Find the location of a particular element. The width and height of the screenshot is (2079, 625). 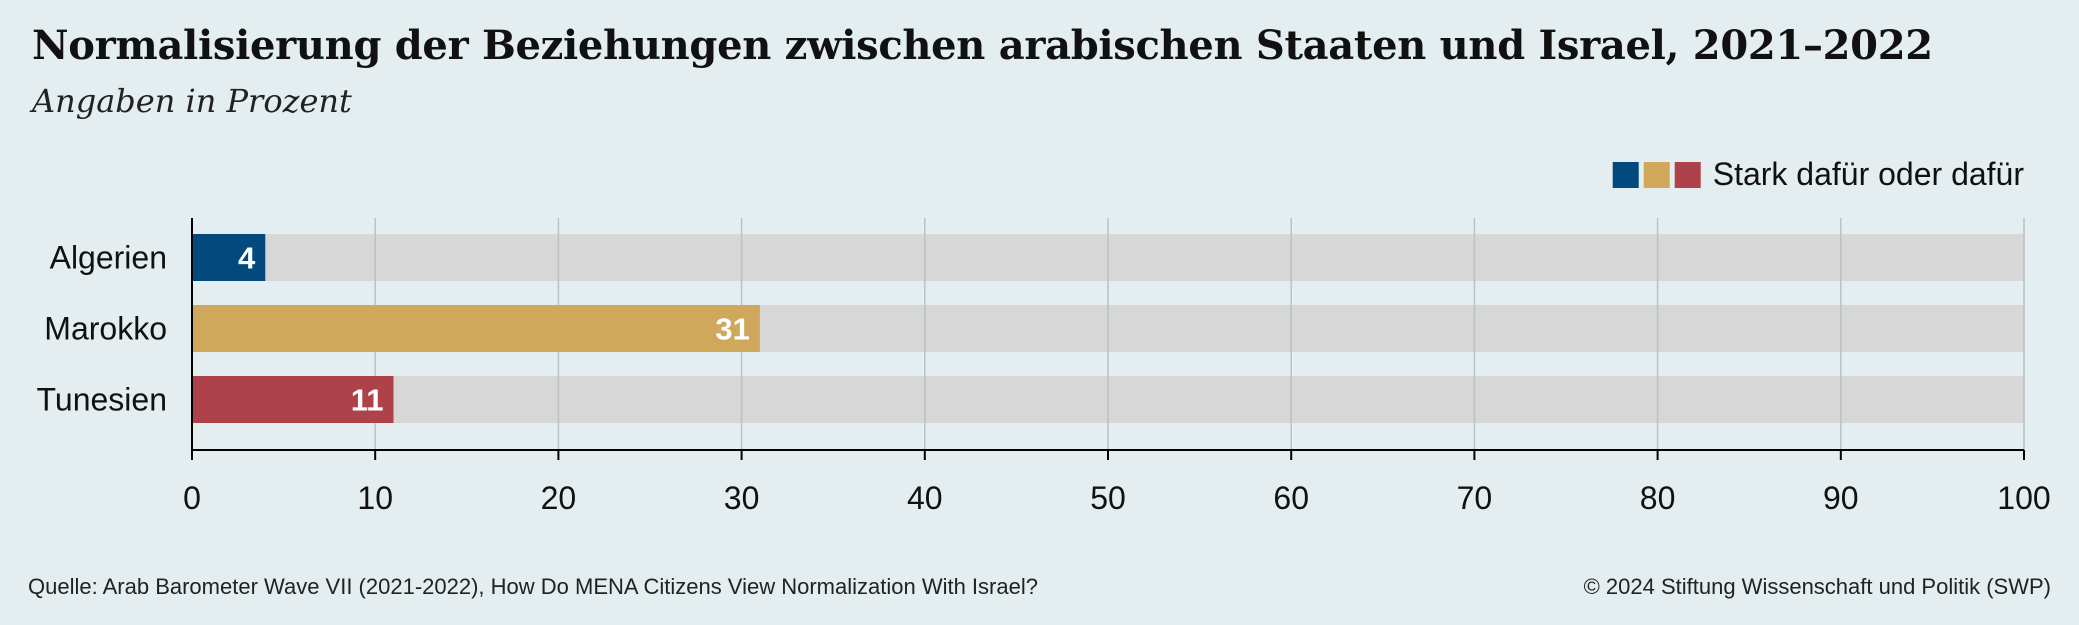

x-tick-label-90: 90 is located at coordinates (1841, 498).